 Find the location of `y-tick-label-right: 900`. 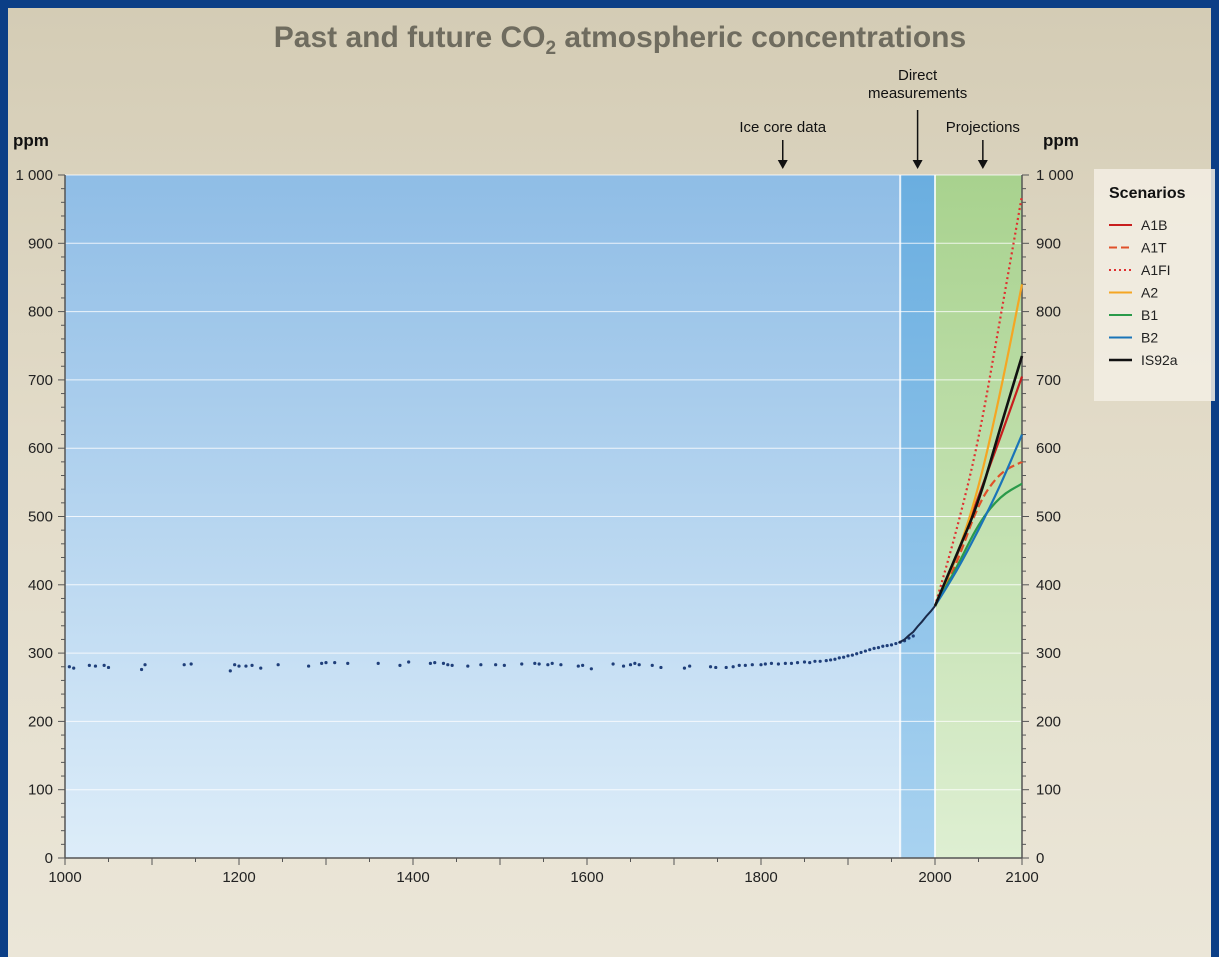

y-tick-label-right: 900 is located at coordinates (1048, 243).